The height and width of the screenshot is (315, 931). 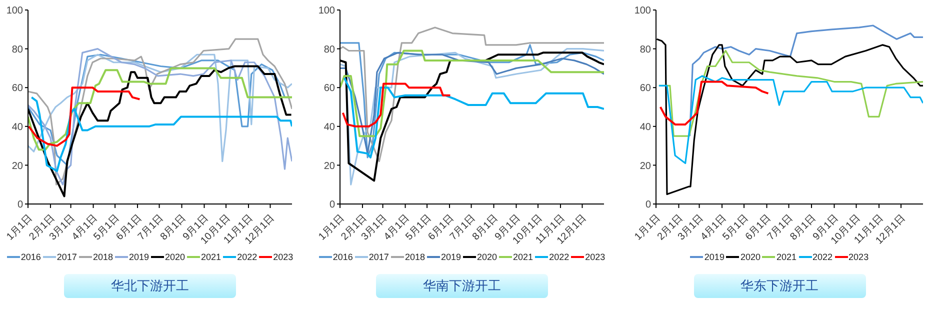 I want to click on text: 华北下游开工, so click(x=150, y=286).